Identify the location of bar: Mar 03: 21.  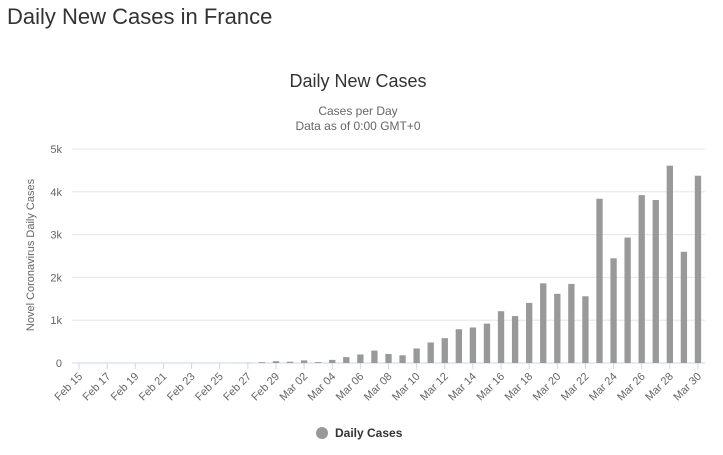
(318, 362).